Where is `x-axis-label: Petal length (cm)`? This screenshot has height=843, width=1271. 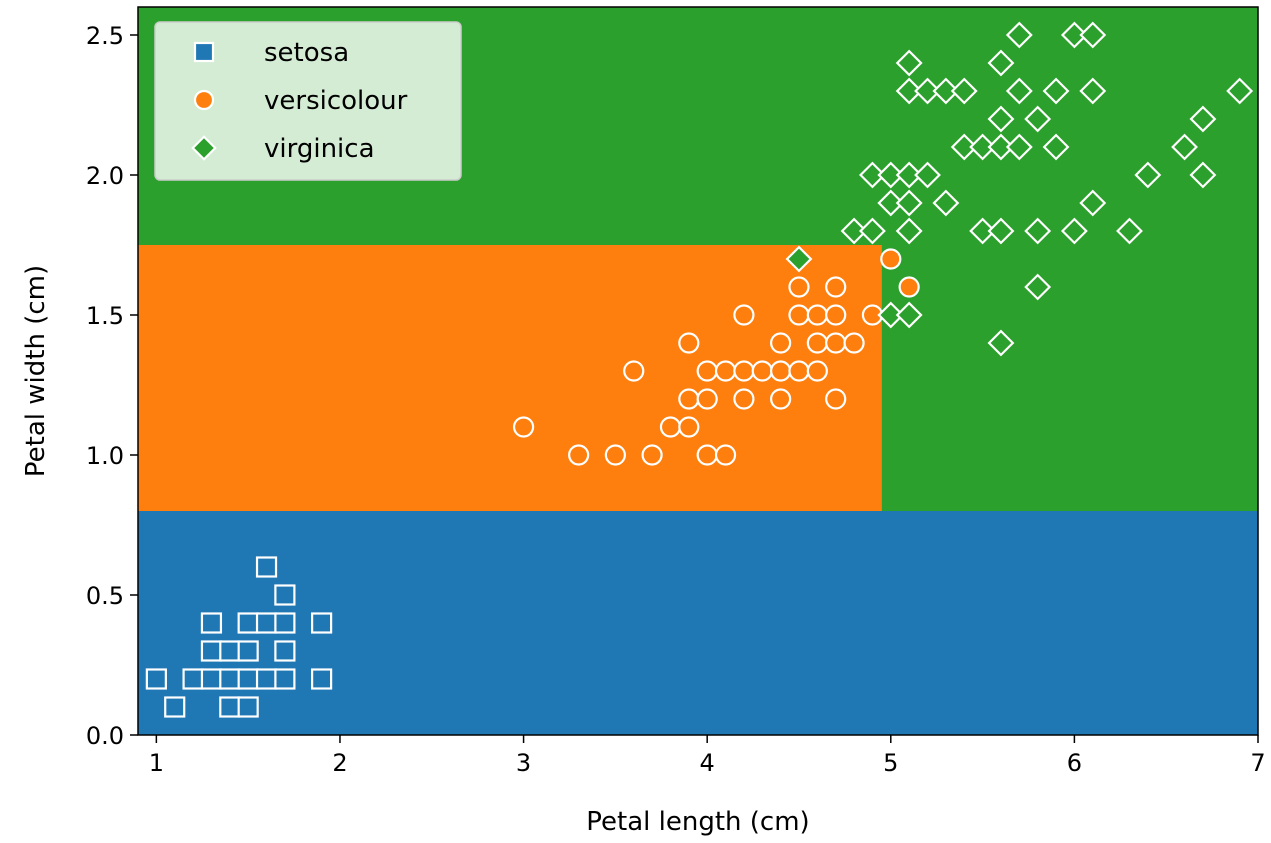 x-axis-label: Petal length (cm) is located at coordinates (697, 822).